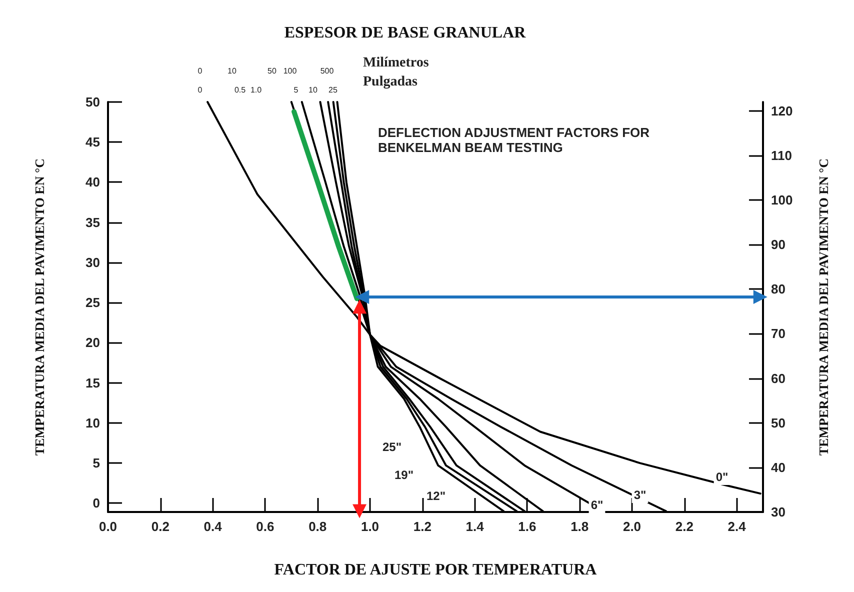  Describe the element at coordinates (93, 182) in the screenshot. I see `y-tick-label: 40` at that location.